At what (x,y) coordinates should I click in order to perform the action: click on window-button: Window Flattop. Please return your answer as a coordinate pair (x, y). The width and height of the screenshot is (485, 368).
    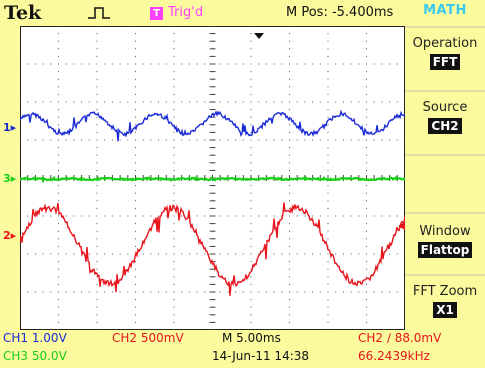
    Looking at the image, I should click on (445, 243).